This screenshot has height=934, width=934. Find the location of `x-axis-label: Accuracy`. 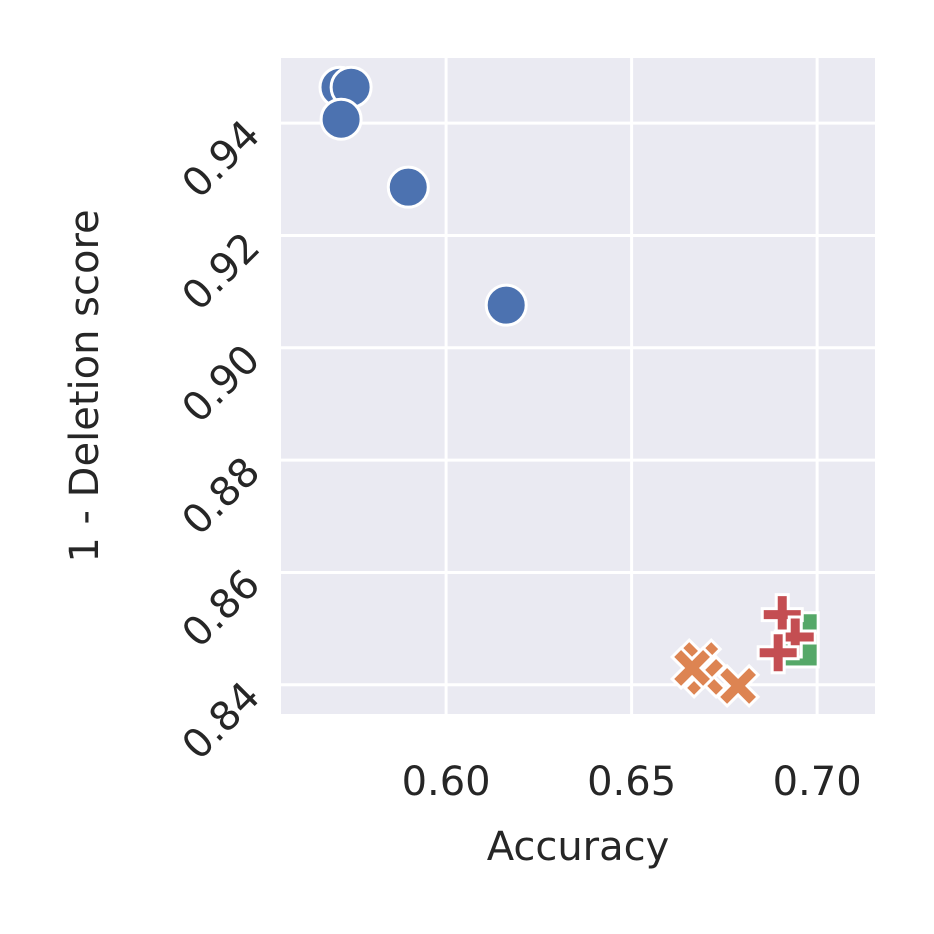

x-axis-label: Accuracy is located at coordinates (578, 847).